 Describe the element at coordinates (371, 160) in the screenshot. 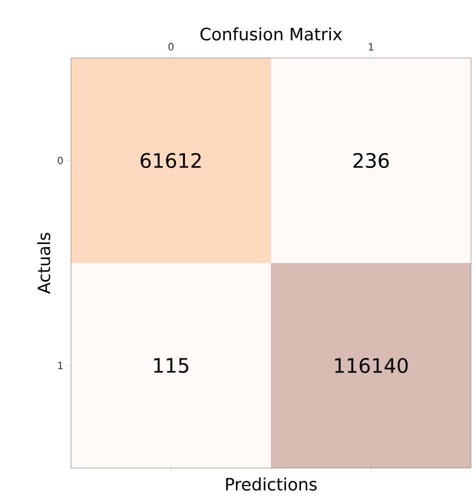

I see `data-label: 236` at that location.